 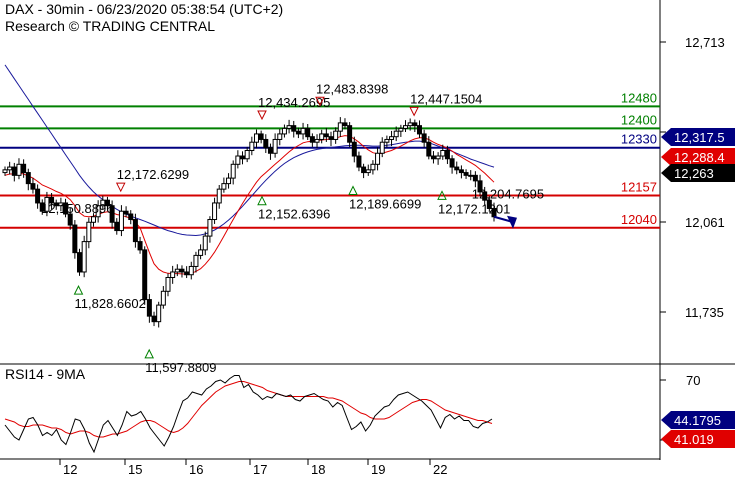 I want to click on rsi-panel, so click(x=248, y=414).